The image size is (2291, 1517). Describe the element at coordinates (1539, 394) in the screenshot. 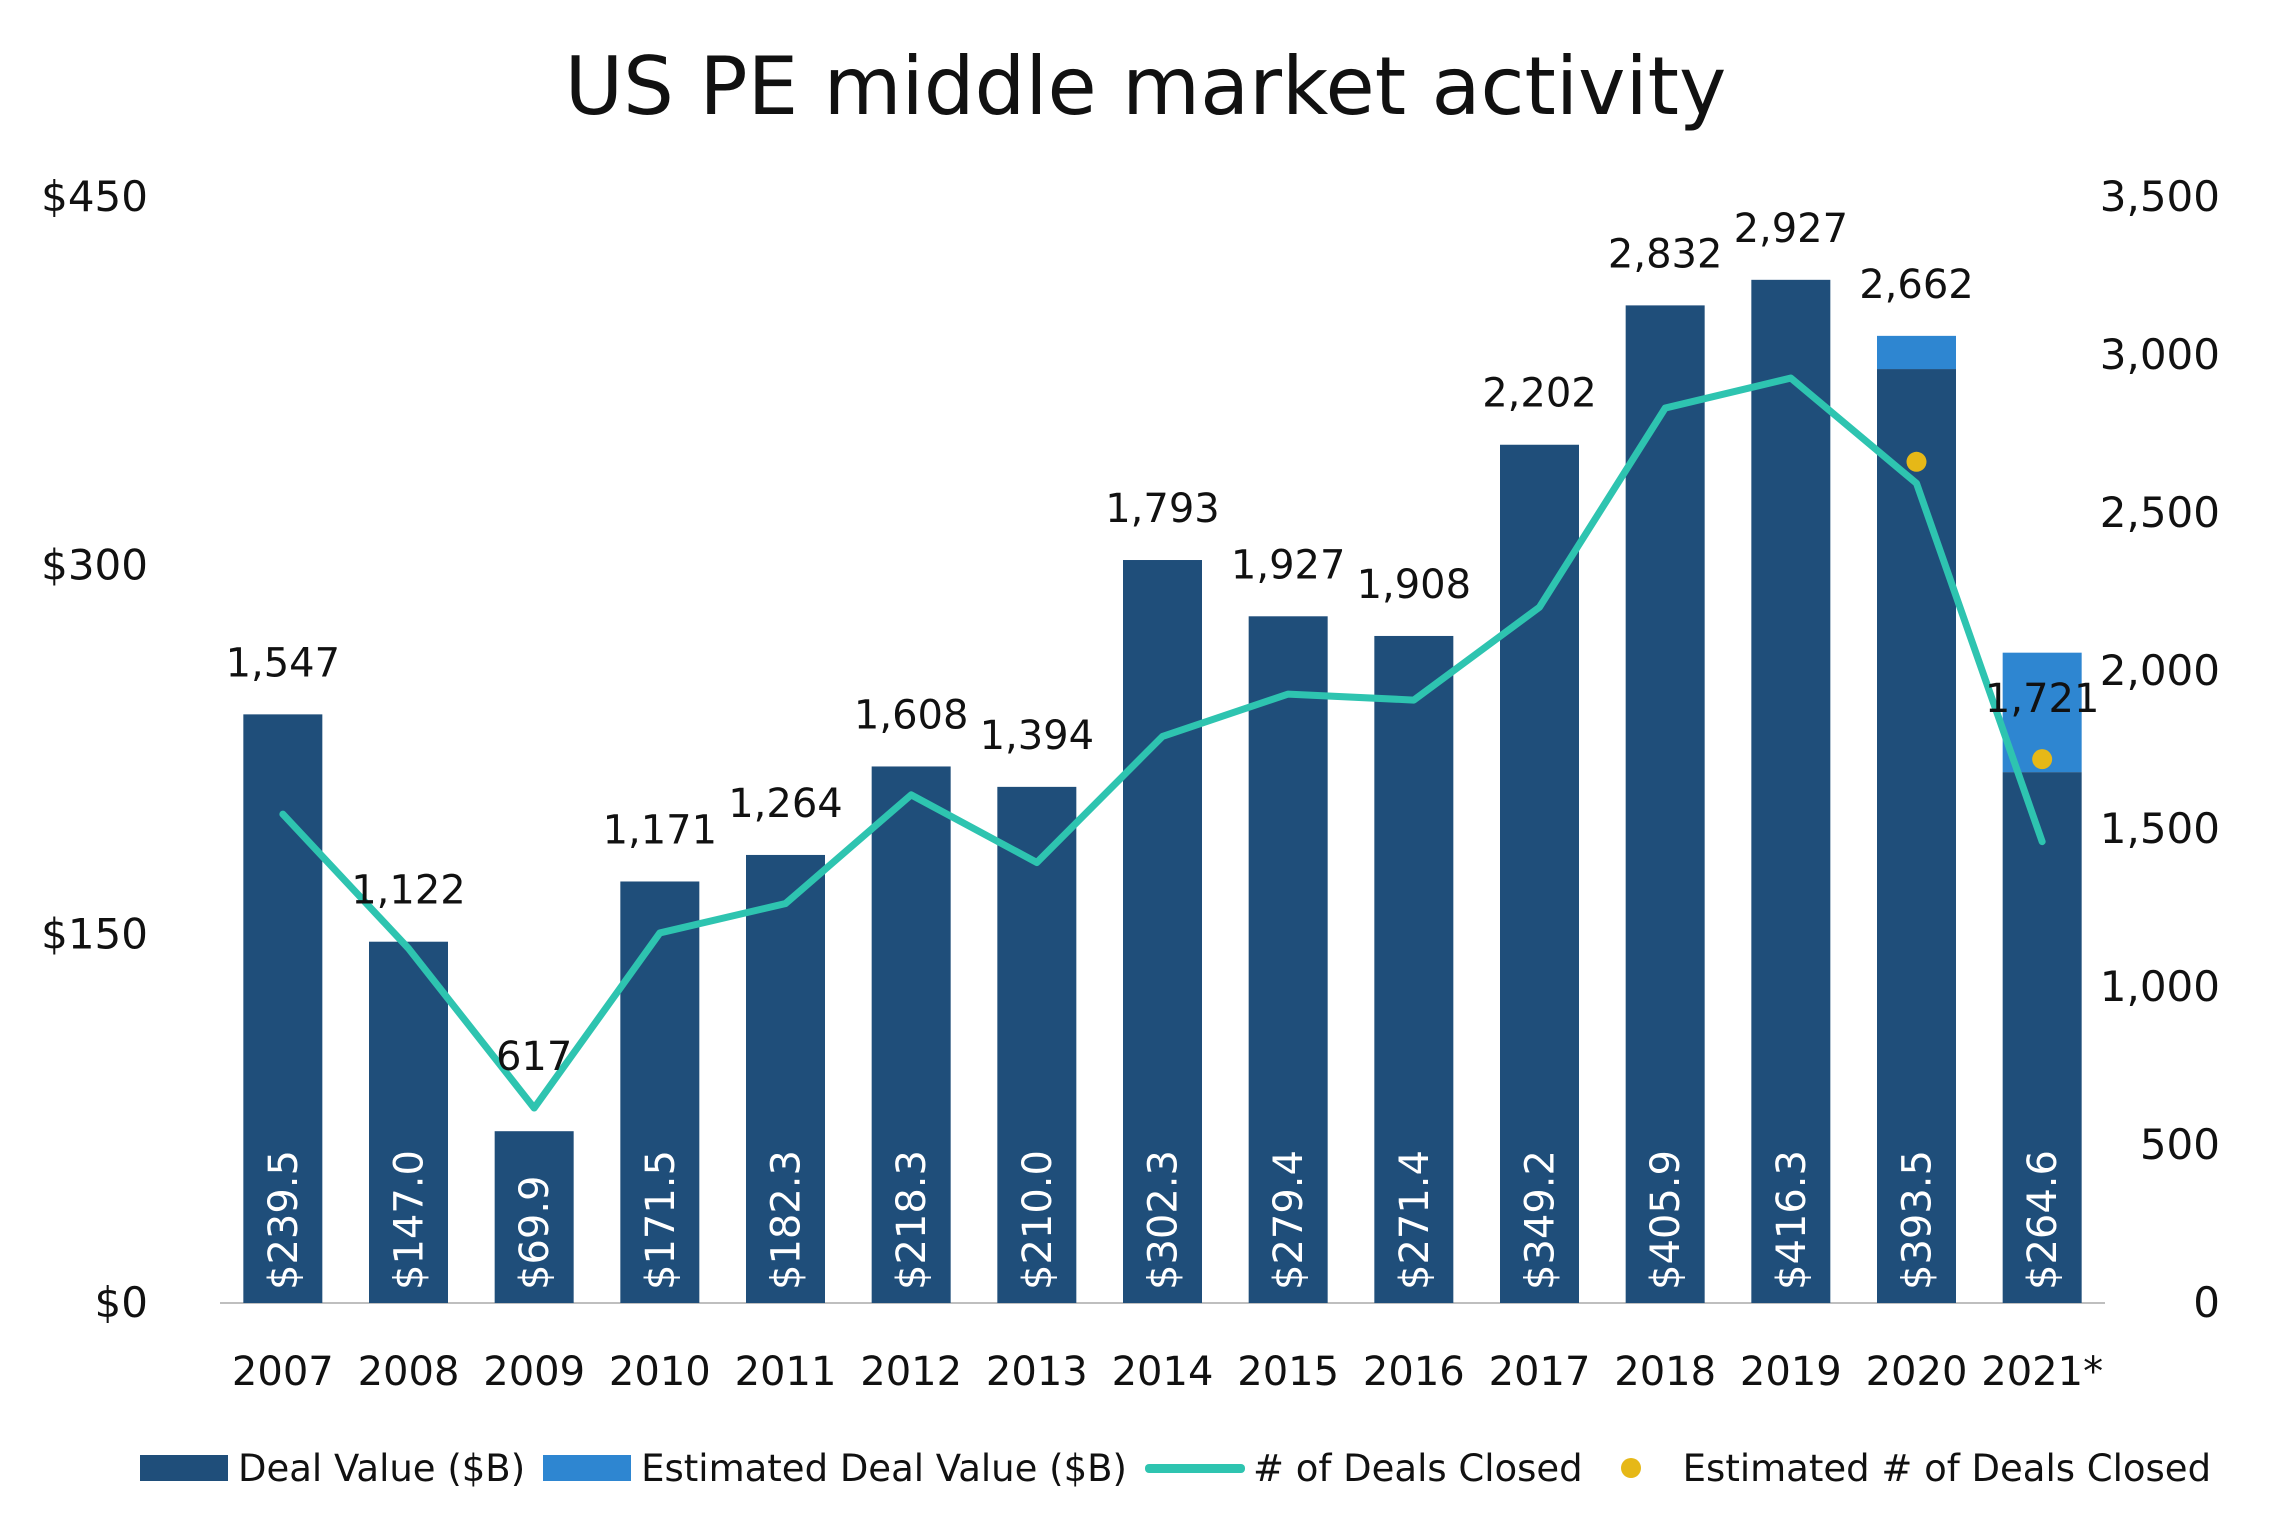

I see `deals-count-label: 2,202` at that location.